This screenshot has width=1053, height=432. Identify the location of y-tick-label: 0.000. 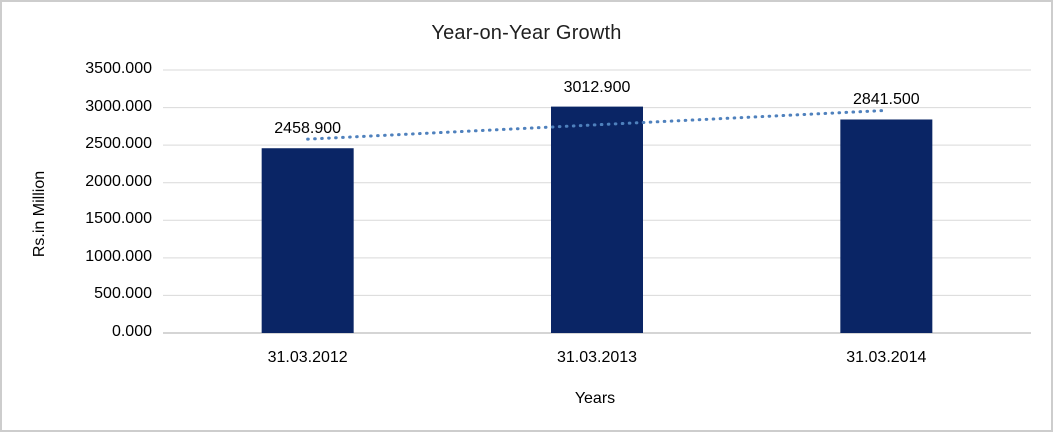
(131, 331).